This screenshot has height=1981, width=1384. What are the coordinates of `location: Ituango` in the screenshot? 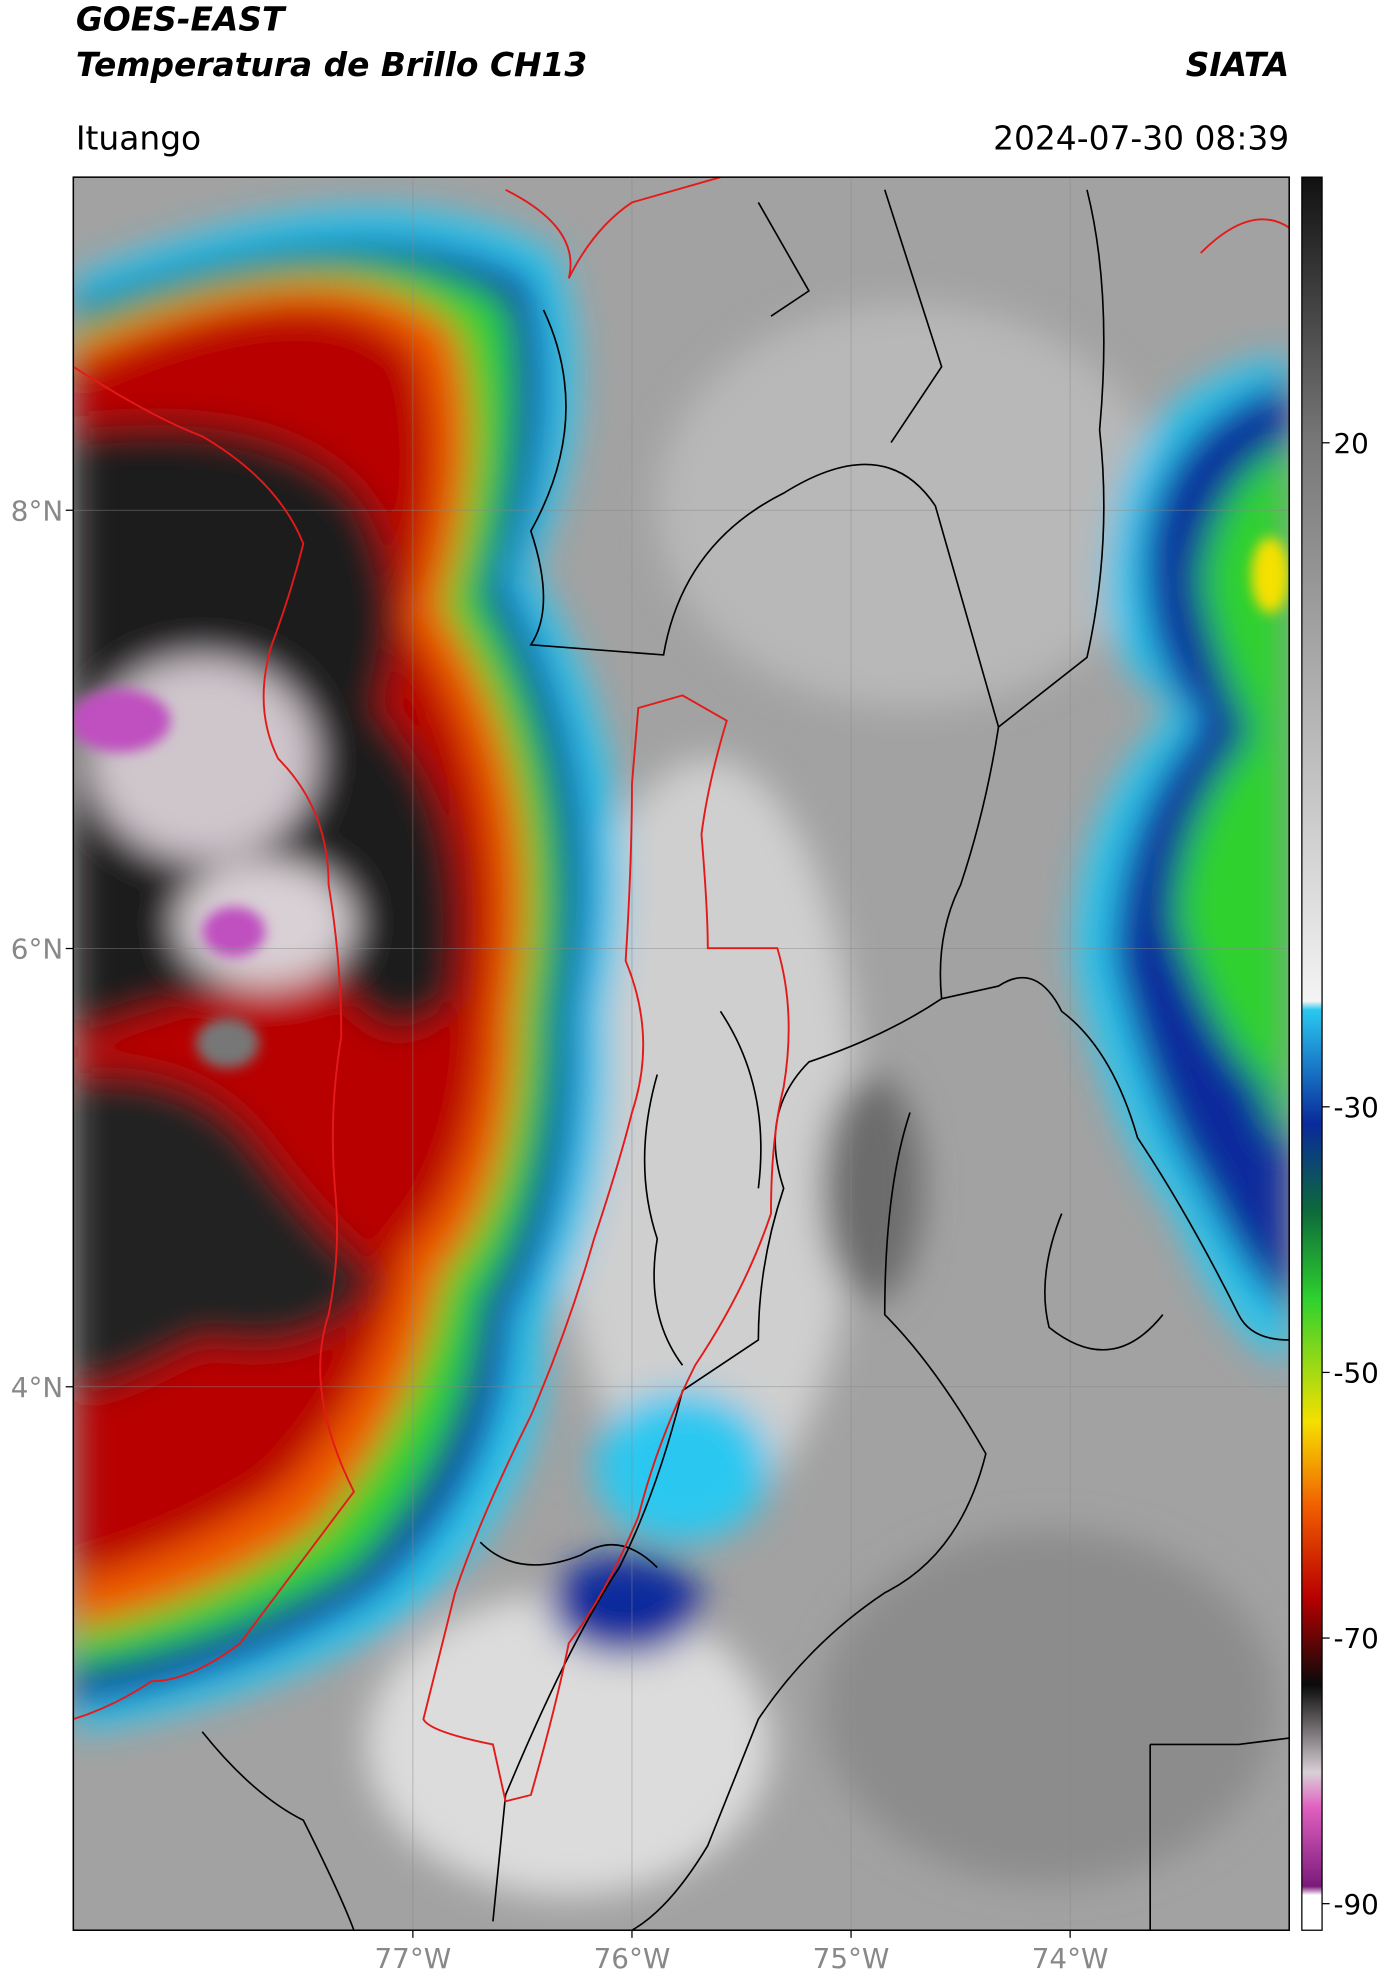 It's located at (138, 137).